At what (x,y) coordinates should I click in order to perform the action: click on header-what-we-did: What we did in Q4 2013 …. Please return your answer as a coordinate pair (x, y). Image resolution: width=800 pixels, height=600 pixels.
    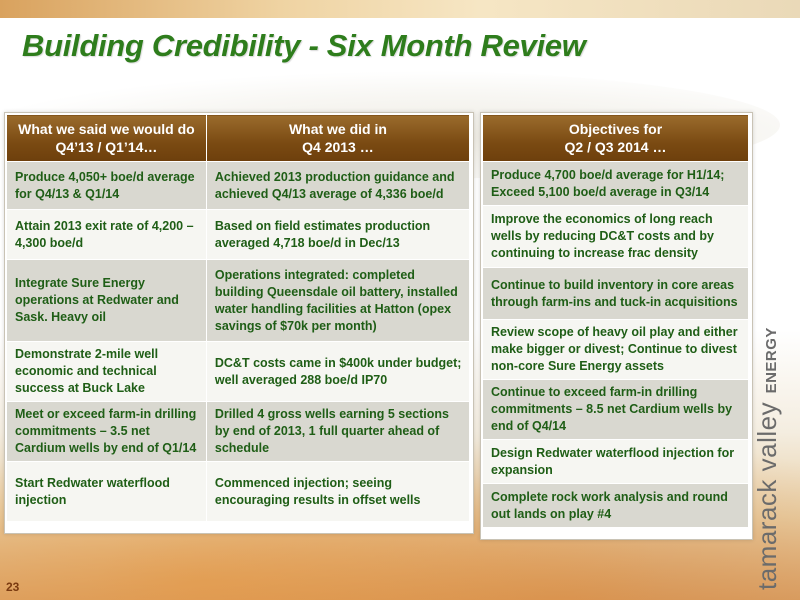
    Looking at the image, I should click on (338, 138).